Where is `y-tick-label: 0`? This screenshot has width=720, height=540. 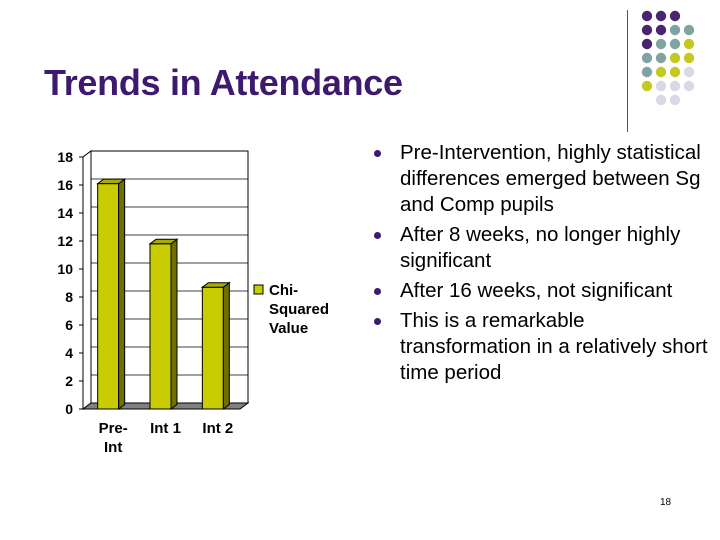
y-tick-label: 0 is located at coordinates (69, 409).